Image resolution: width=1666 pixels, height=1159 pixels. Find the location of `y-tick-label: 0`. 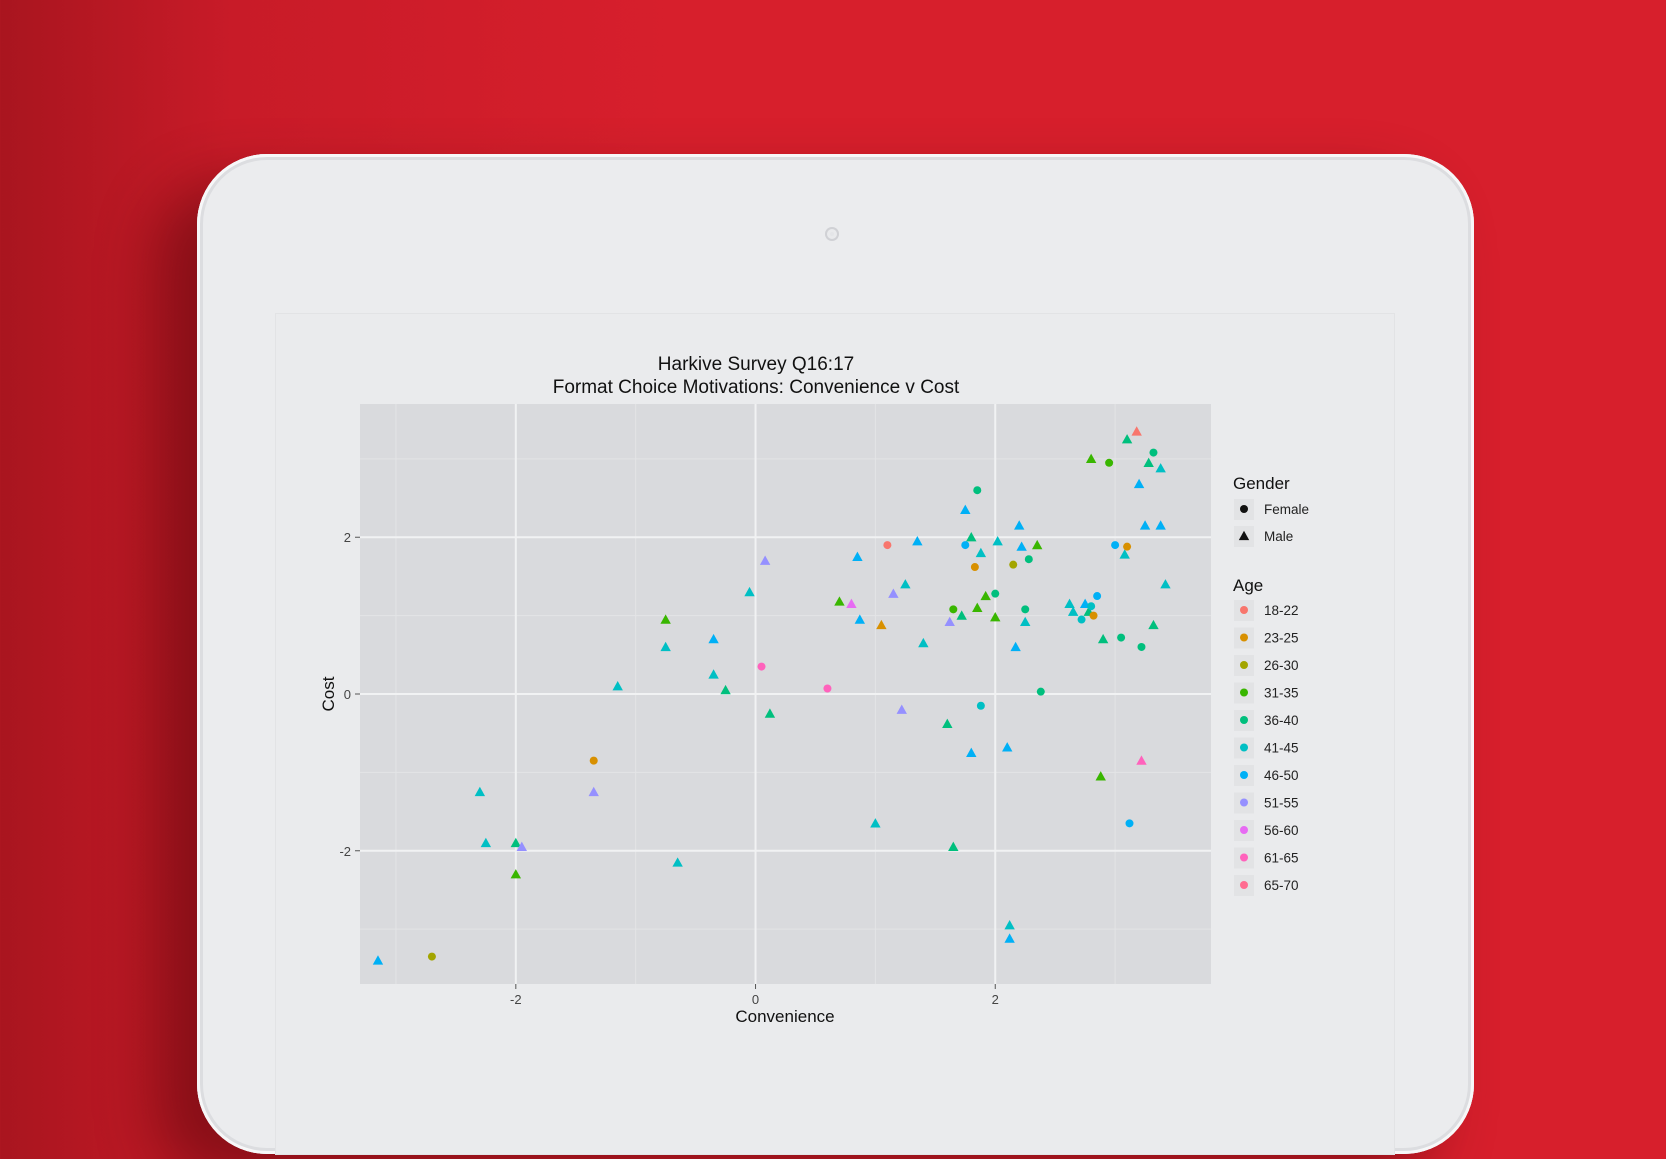

y-tick-label: 0 is located at coordinates (347, 694).